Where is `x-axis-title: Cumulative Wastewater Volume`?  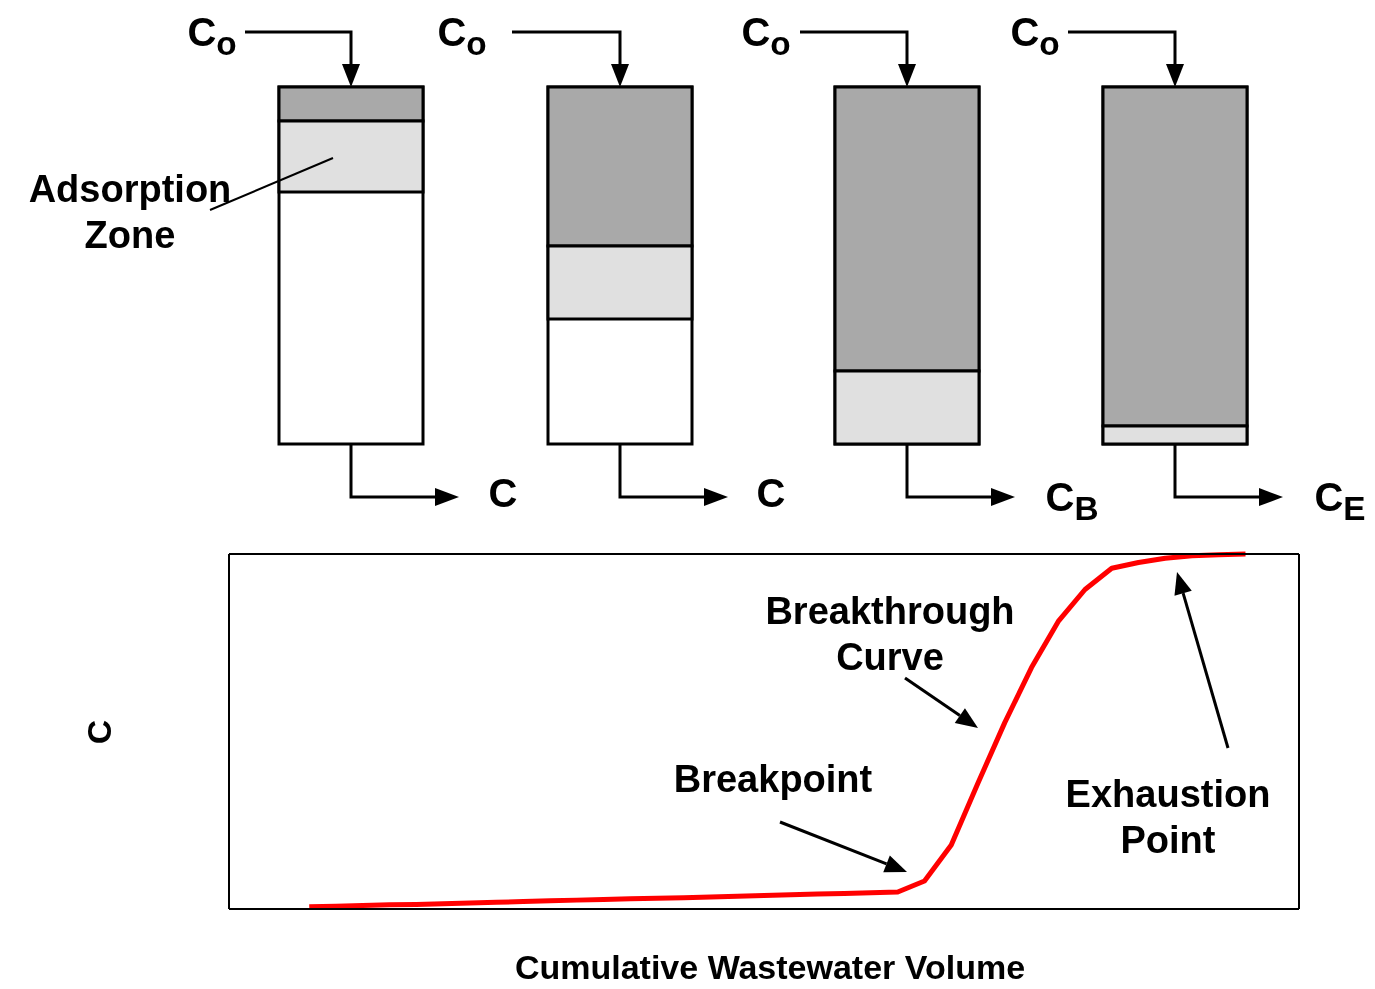 x-axis-title: Cumulative Wastewater Volume is located at coordinates (770, 967).